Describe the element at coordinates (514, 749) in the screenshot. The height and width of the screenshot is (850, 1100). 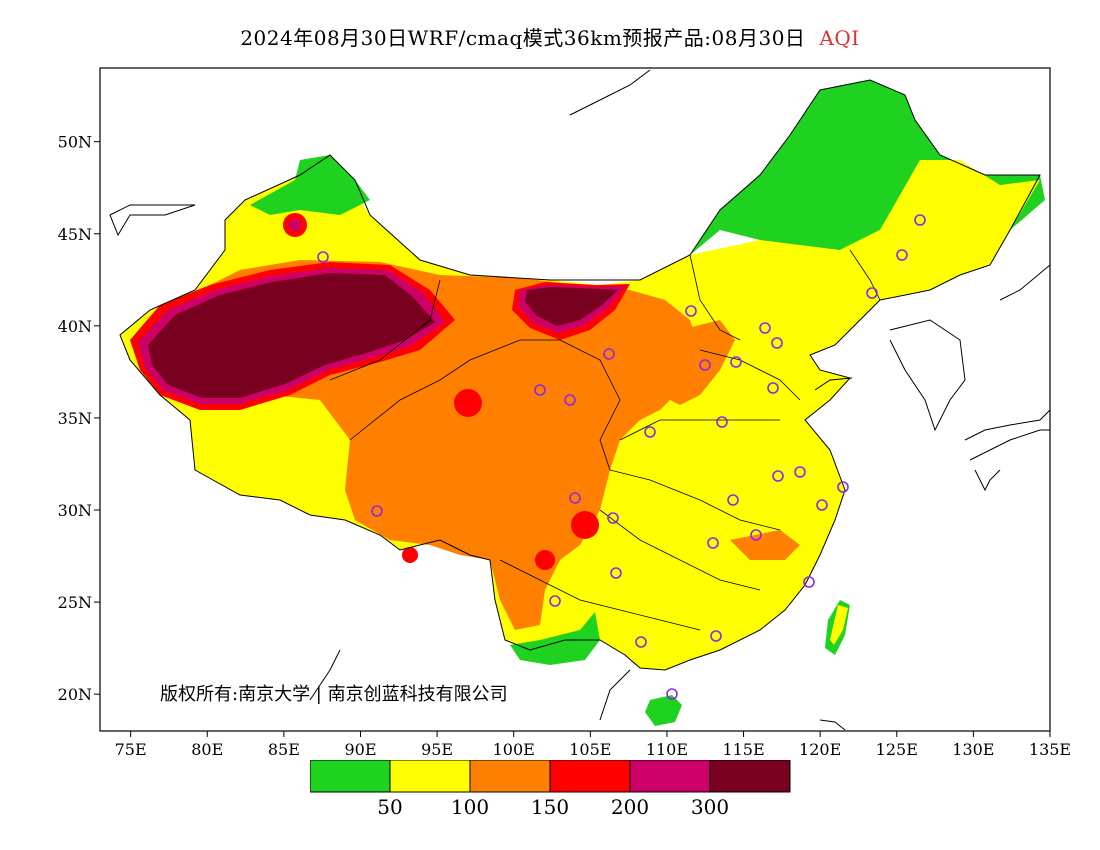
I see `lon-tick-label: 100E` at that location.